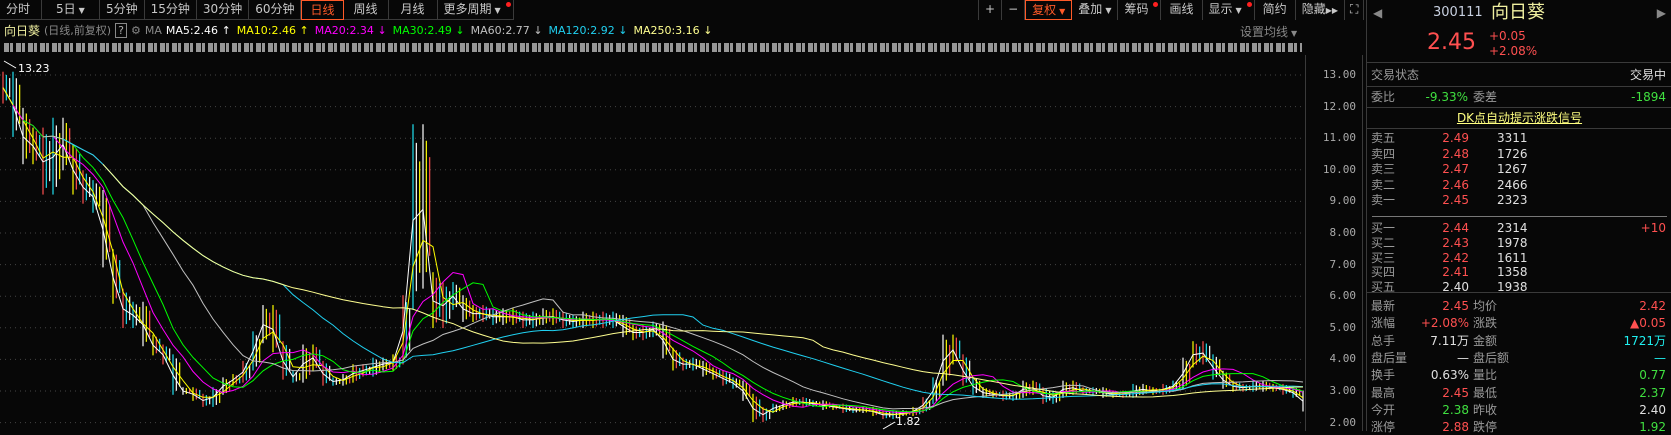 This screenshot has height=435, width=1671. Describe the element at coordinates (223, 10) in the screenshot. I see `period-tab-30min: 30分钟` at that location.